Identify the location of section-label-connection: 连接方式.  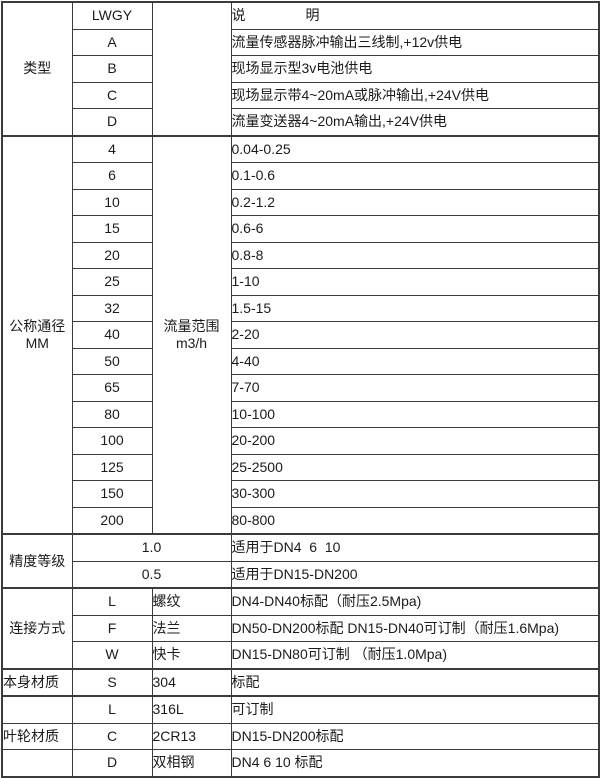
(37, 628).